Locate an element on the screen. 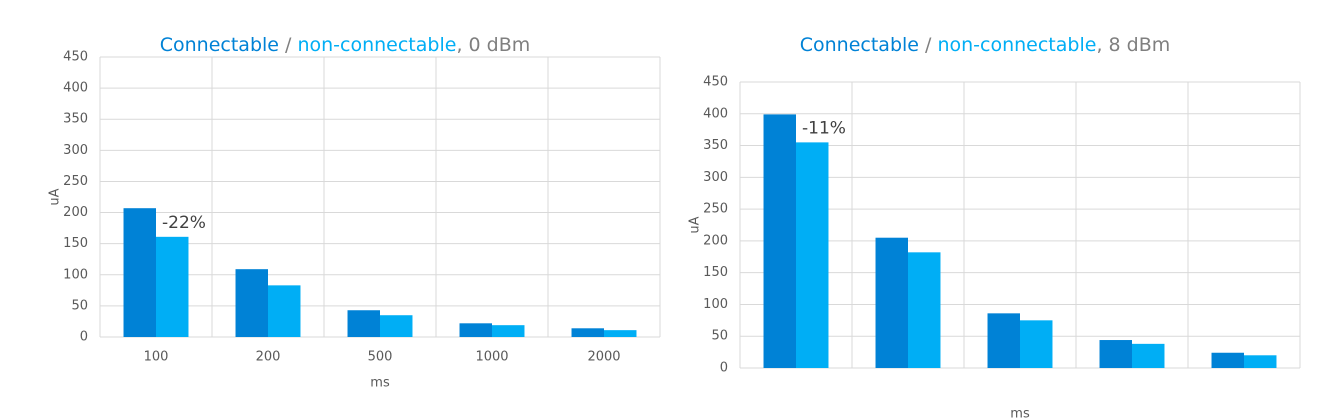 Image resolution: width=1335 pixels, height=418 pixels. x-tick-label: 200 is located at coordinates (268, 357).